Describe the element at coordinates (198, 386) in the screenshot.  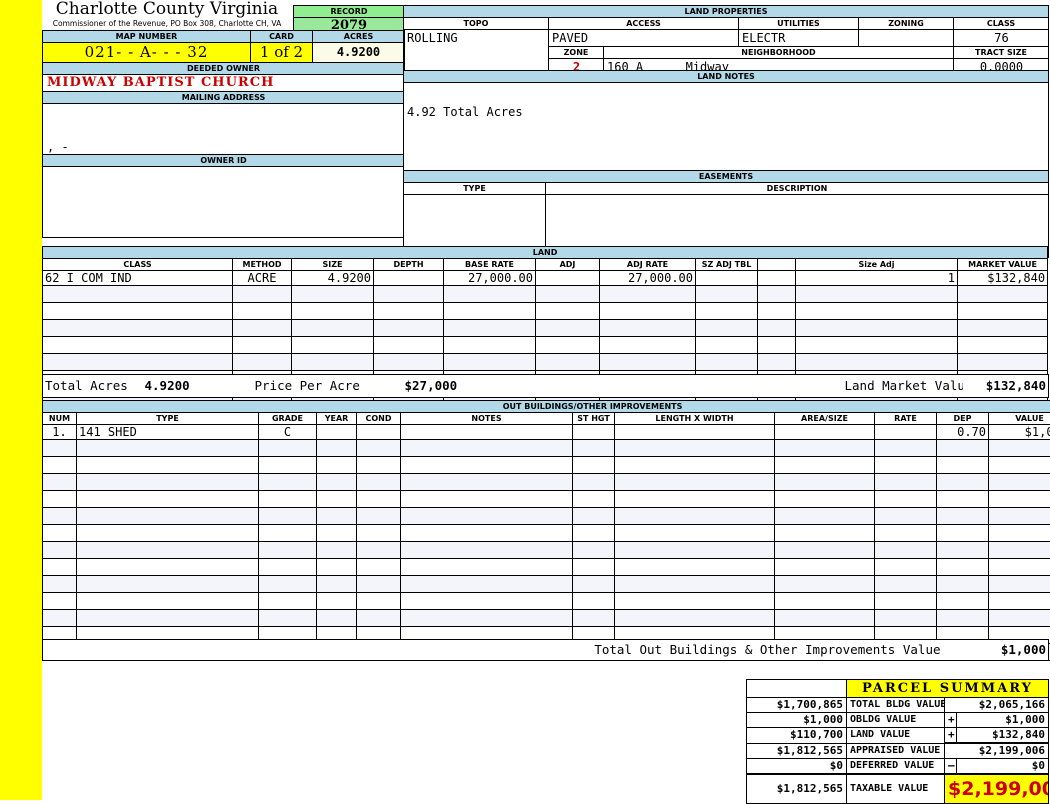
I see `total-acres-value: 4.9200` at that location.